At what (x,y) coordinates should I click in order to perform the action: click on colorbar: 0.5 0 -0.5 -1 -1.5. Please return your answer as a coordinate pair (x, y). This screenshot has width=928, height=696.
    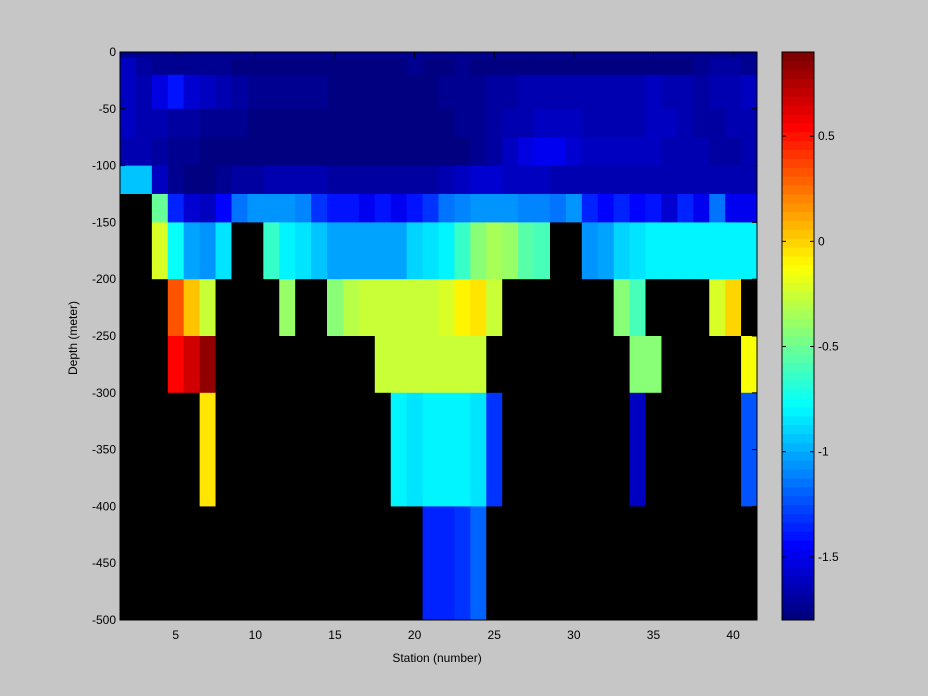
    Looking at the image, I should click on (810, 336).